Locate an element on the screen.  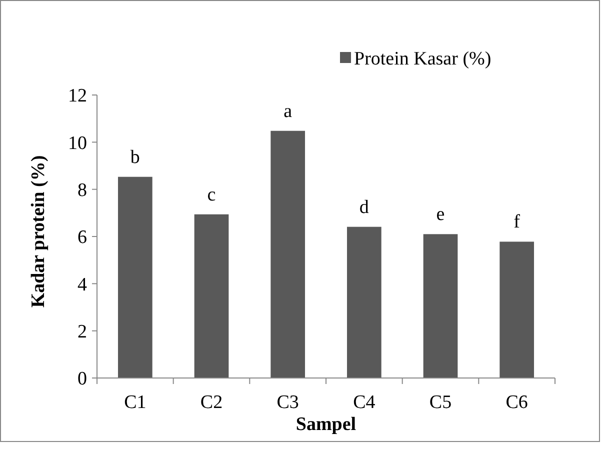
x-tick-label: C2 is located at coordinates (211, 402).